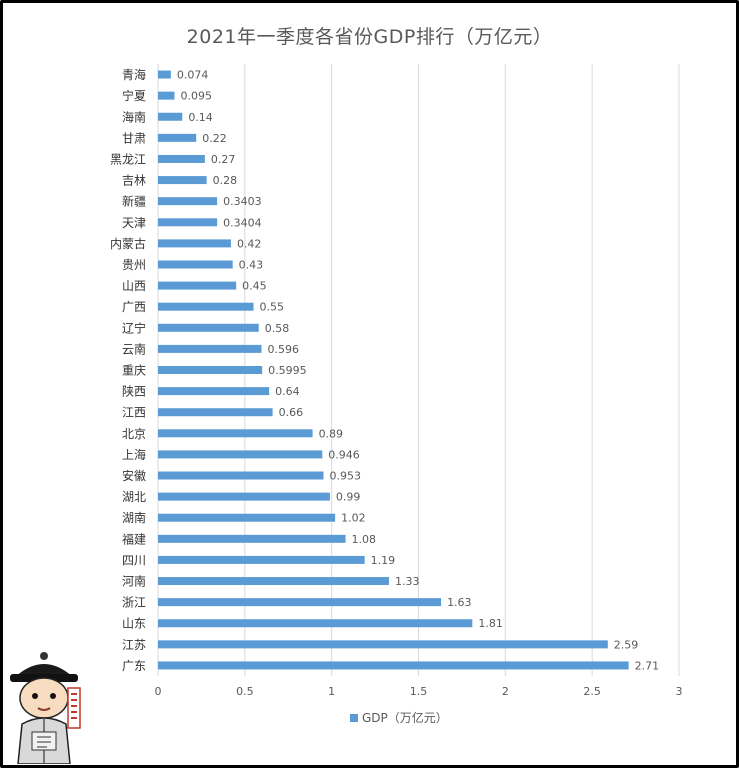 This screenshot has height=768, width=739. I want to click on x-tick-label: 1.5, so click(419, 691).